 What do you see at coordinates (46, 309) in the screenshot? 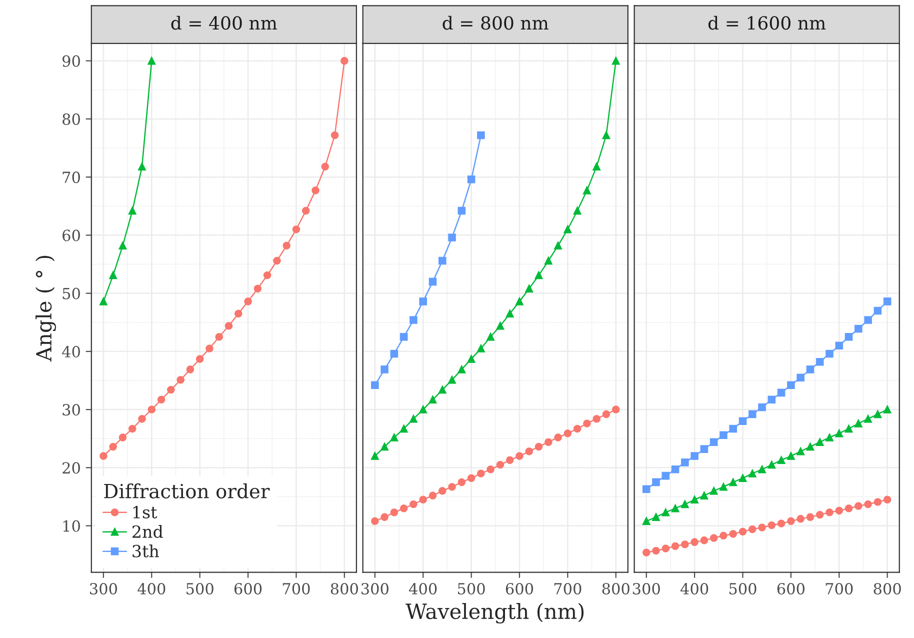
I see `y-axis-title: Angle ( ° )` at bounding box center [46, 309].